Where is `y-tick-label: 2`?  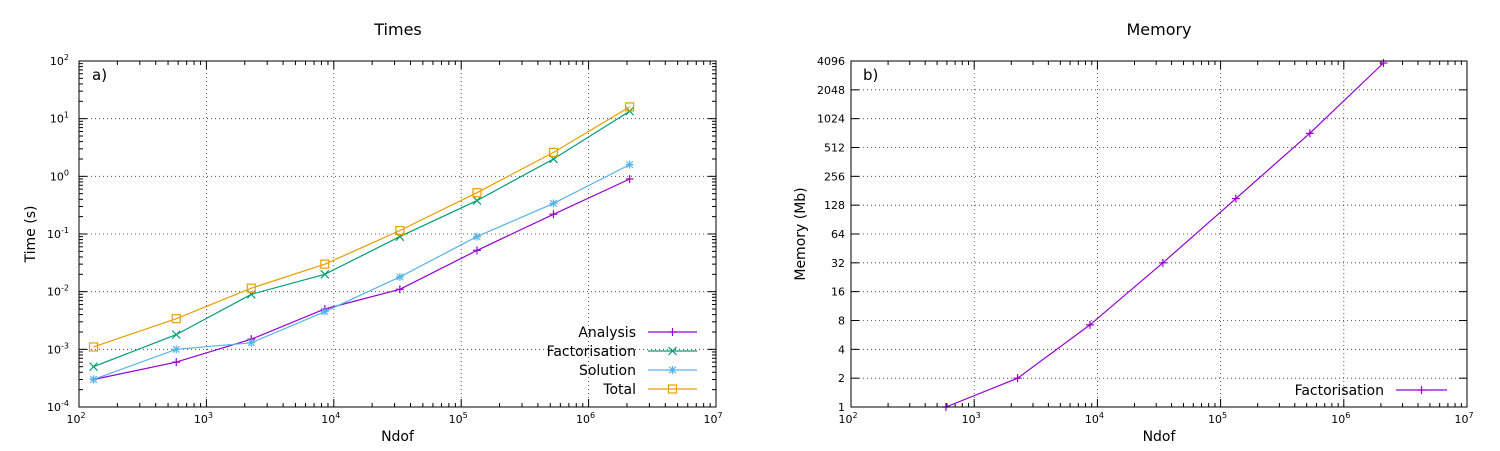 y-tick-label: 2 is located at coordinates (841, 378).